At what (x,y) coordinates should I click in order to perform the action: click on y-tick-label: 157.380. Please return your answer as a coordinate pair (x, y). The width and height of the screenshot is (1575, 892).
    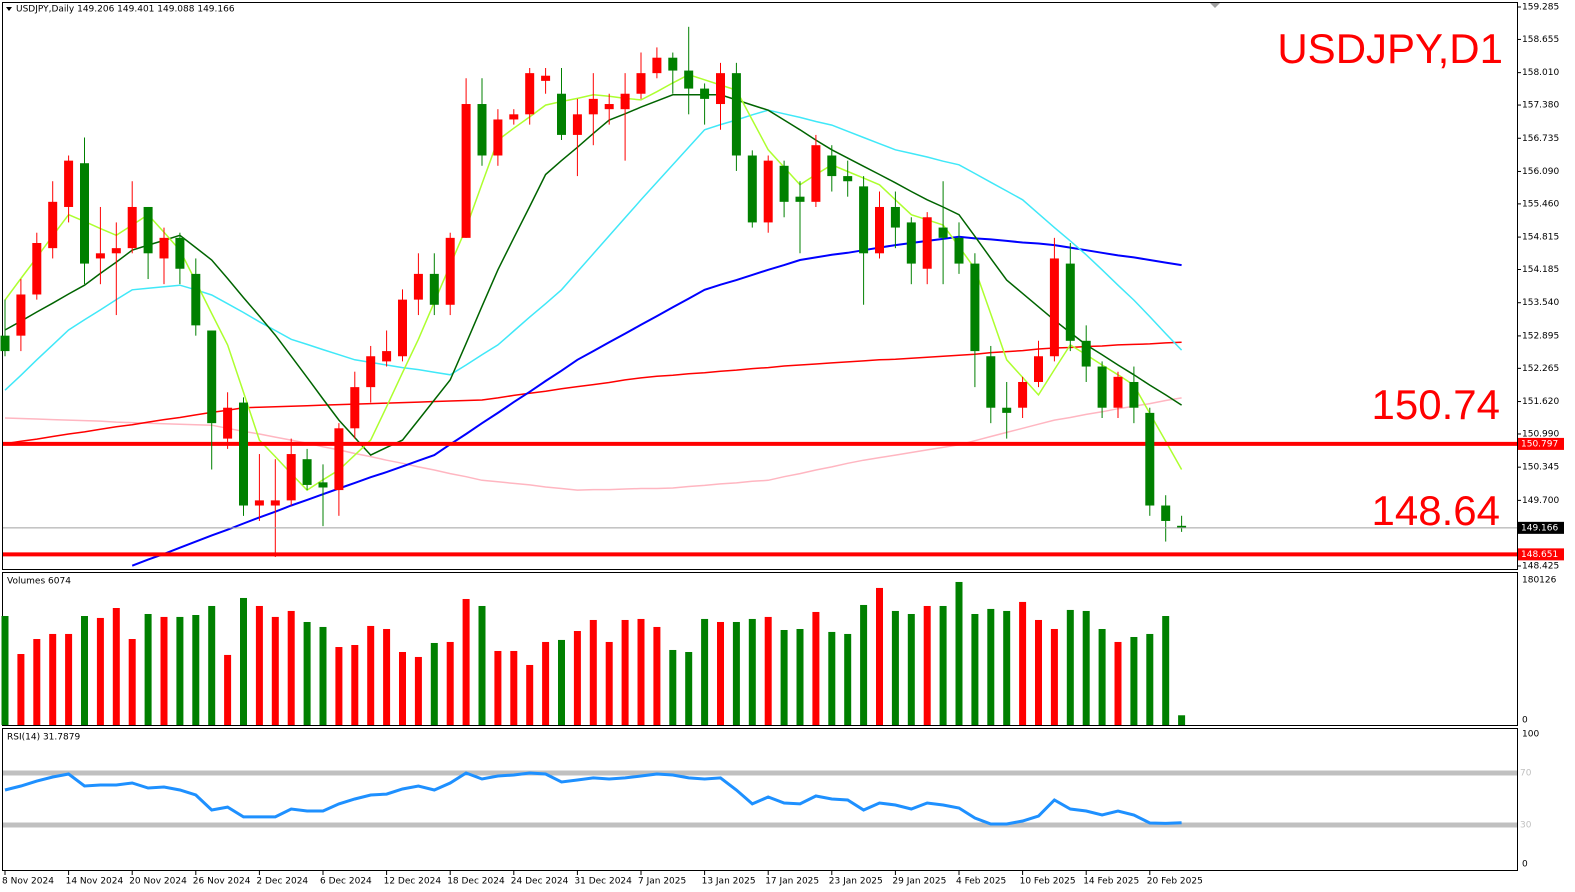
    Looking at the image, I should click on (1540, 106).